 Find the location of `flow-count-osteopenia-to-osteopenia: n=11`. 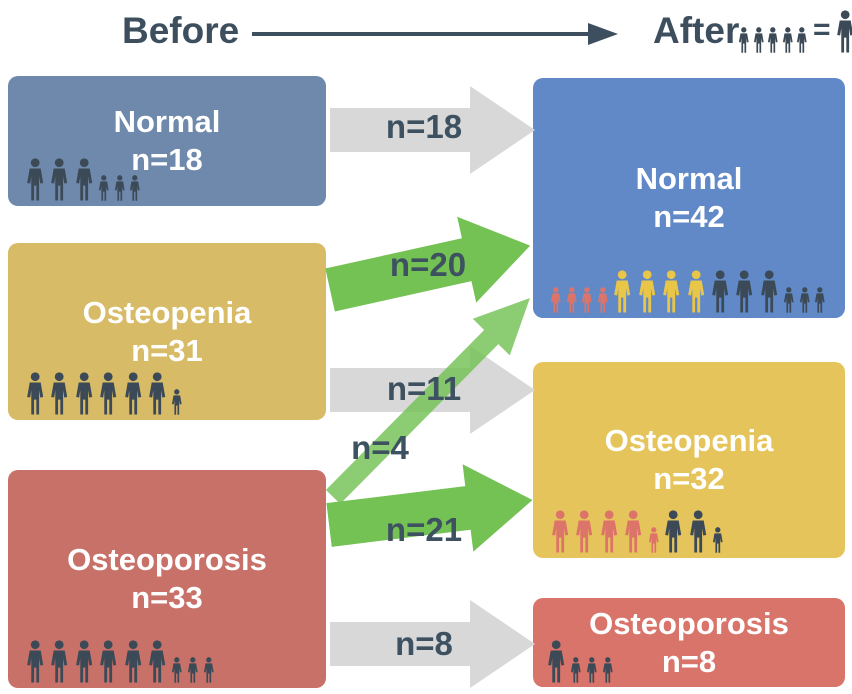

flow-count-osteopenia-to-osteopenia: n=11 is located at coordinates (424, 388).